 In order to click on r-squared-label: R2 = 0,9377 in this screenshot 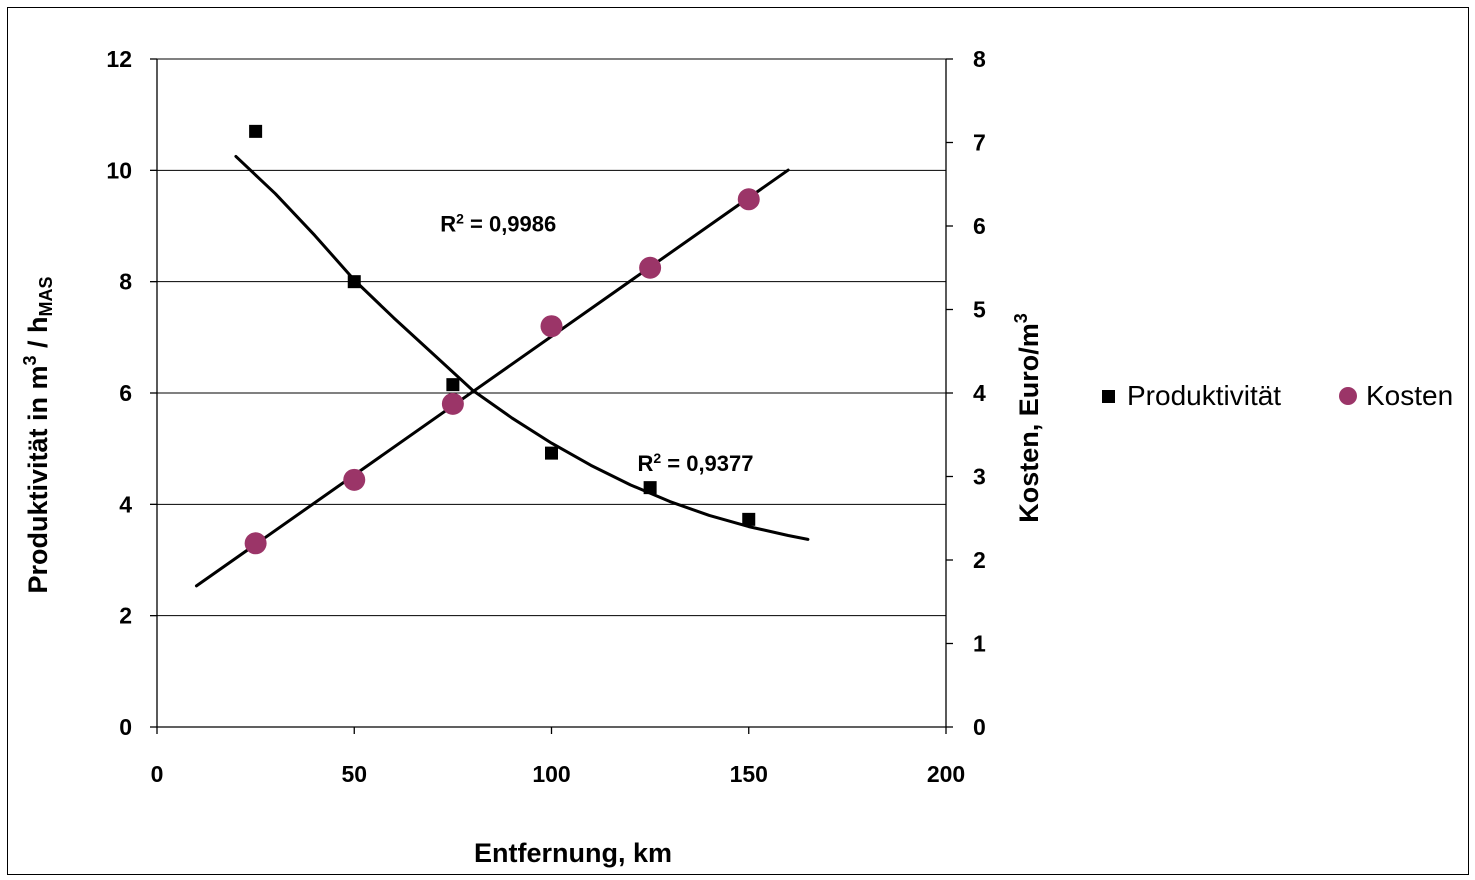, I will do `click(695, 463)`.